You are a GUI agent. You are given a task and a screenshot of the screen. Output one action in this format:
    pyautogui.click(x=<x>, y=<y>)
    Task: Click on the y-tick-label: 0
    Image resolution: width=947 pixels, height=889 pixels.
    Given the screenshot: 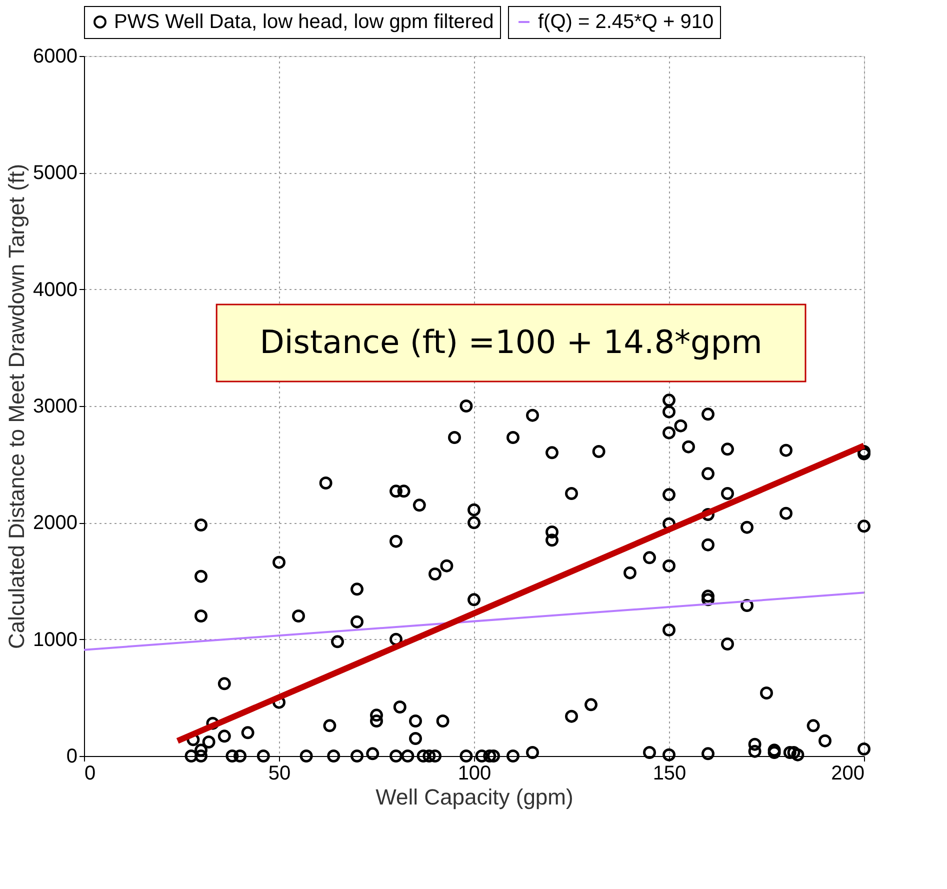 What is the action you would take?
    pyautogui.click(x=72, y=757)
    